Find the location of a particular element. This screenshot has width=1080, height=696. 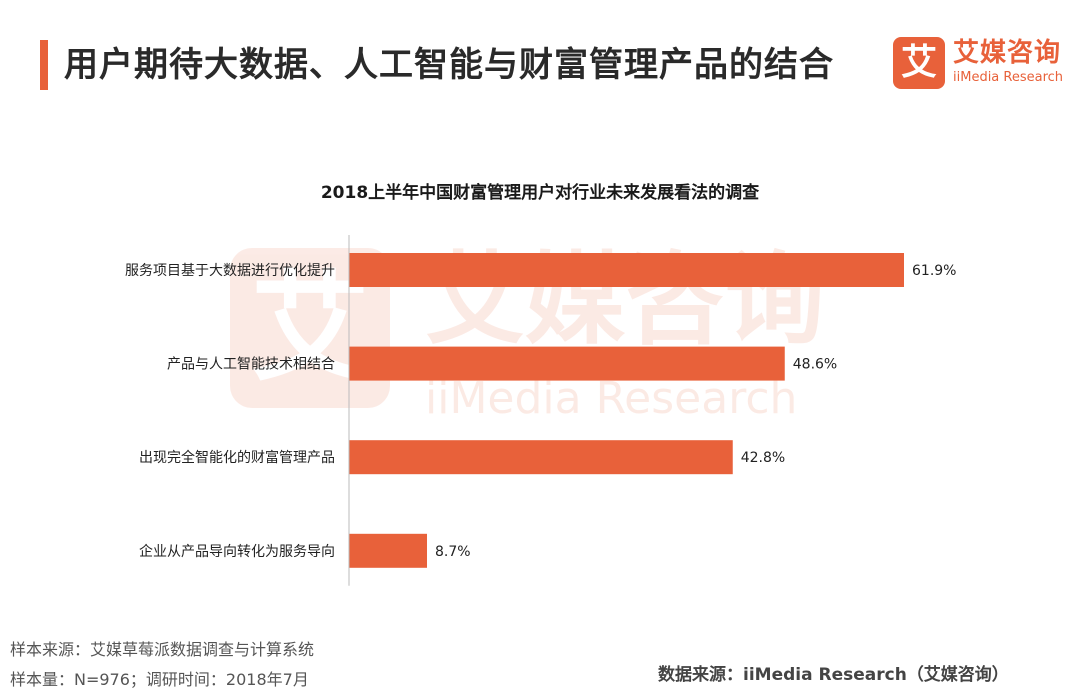

value-label: 61.9% is located at coordinates (934, 271).